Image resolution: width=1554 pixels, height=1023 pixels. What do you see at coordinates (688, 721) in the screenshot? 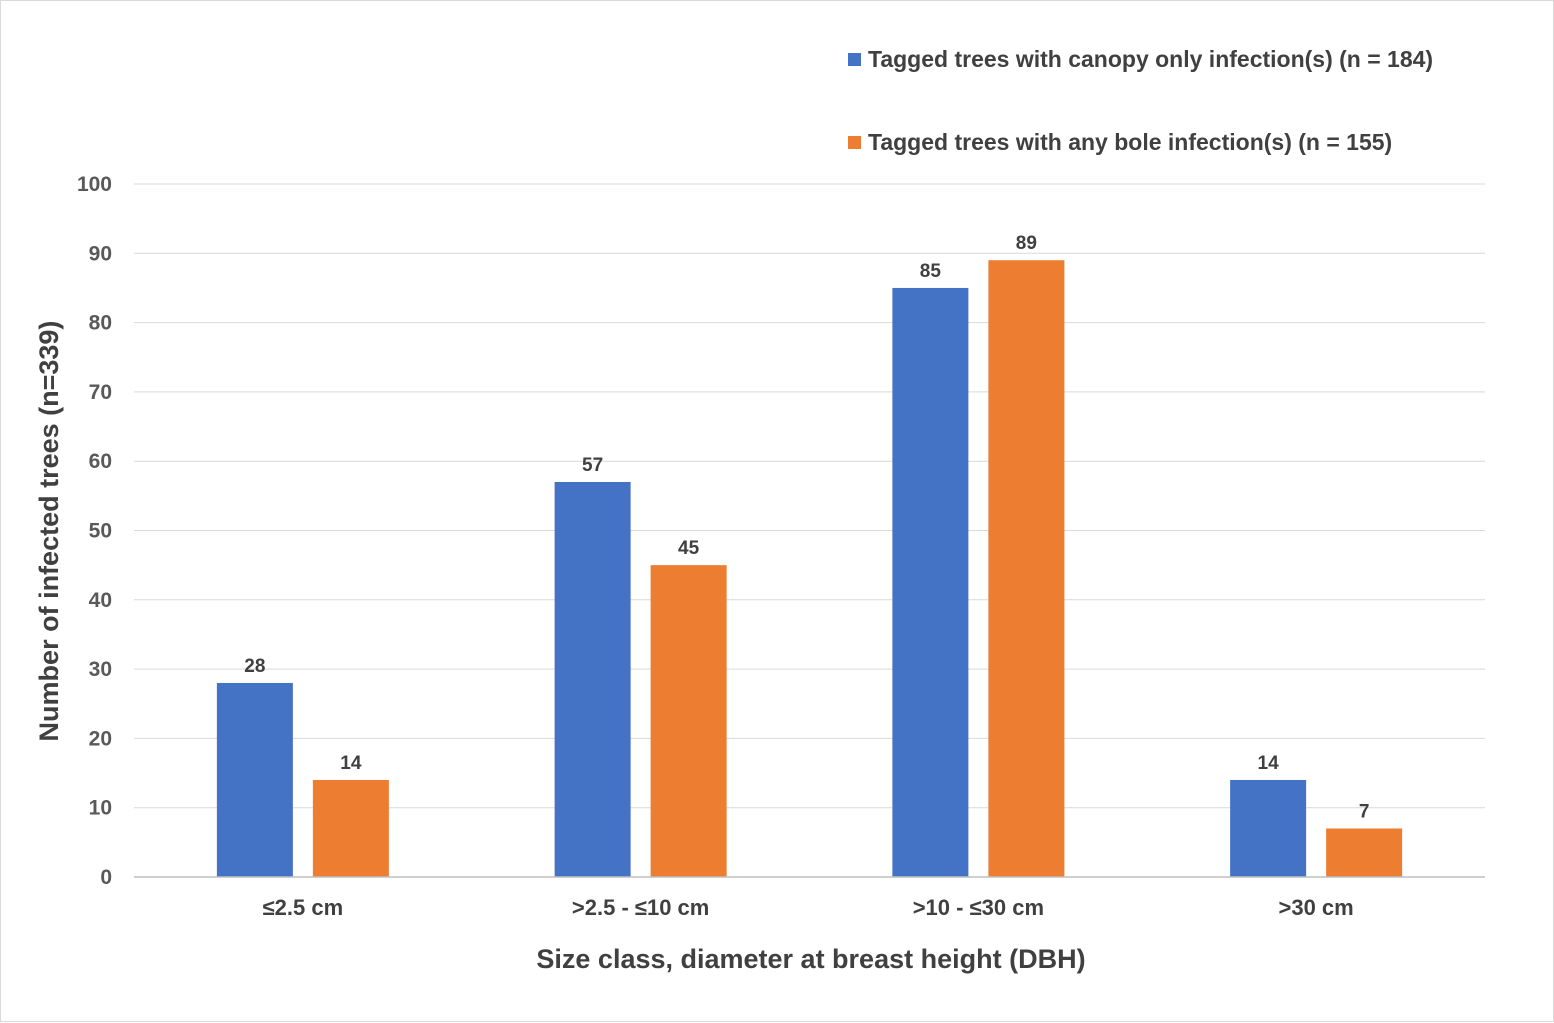
I see `bar-series1-cat1` at bounding box center [688, 721].